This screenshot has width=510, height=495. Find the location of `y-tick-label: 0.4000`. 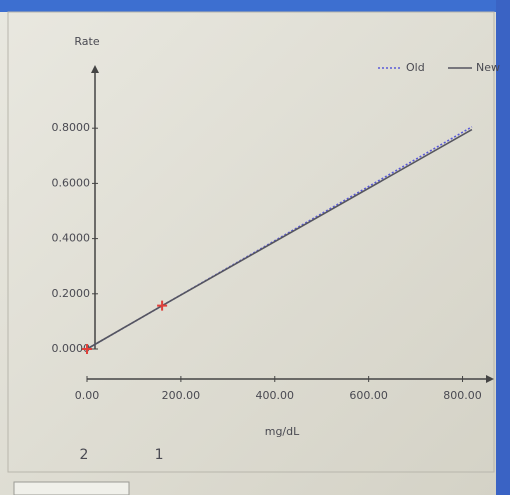

y-tick-label: 0.4000 is located at coordinates (71, 238).